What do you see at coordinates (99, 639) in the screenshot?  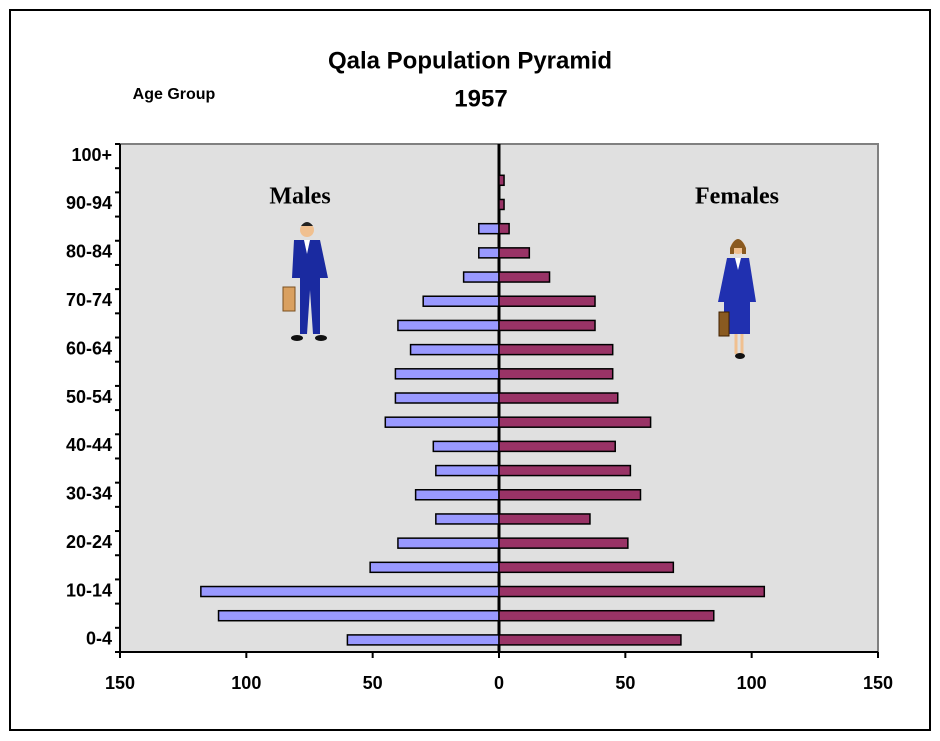 I see `y-tick-label: 0-4` at bounding box center [99, 639].